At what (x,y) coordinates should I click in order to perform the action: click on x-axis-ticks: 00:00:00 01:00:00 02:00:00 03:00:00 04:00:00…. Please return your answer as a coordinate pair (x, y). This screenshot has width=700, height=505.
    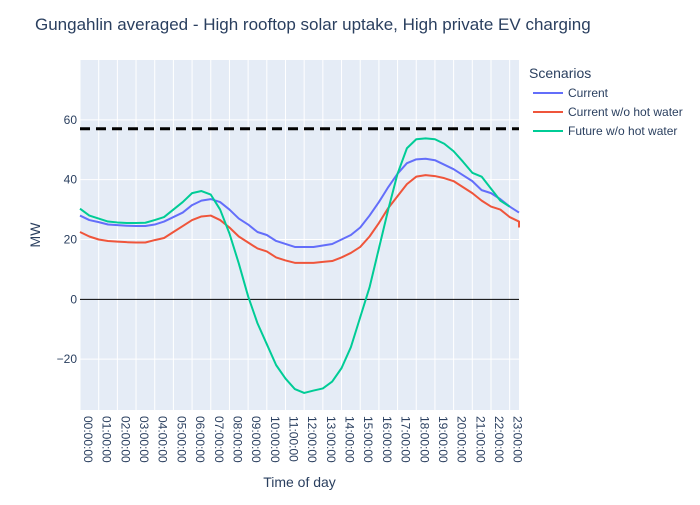
    Looking at the image, I should click on (303, 439).